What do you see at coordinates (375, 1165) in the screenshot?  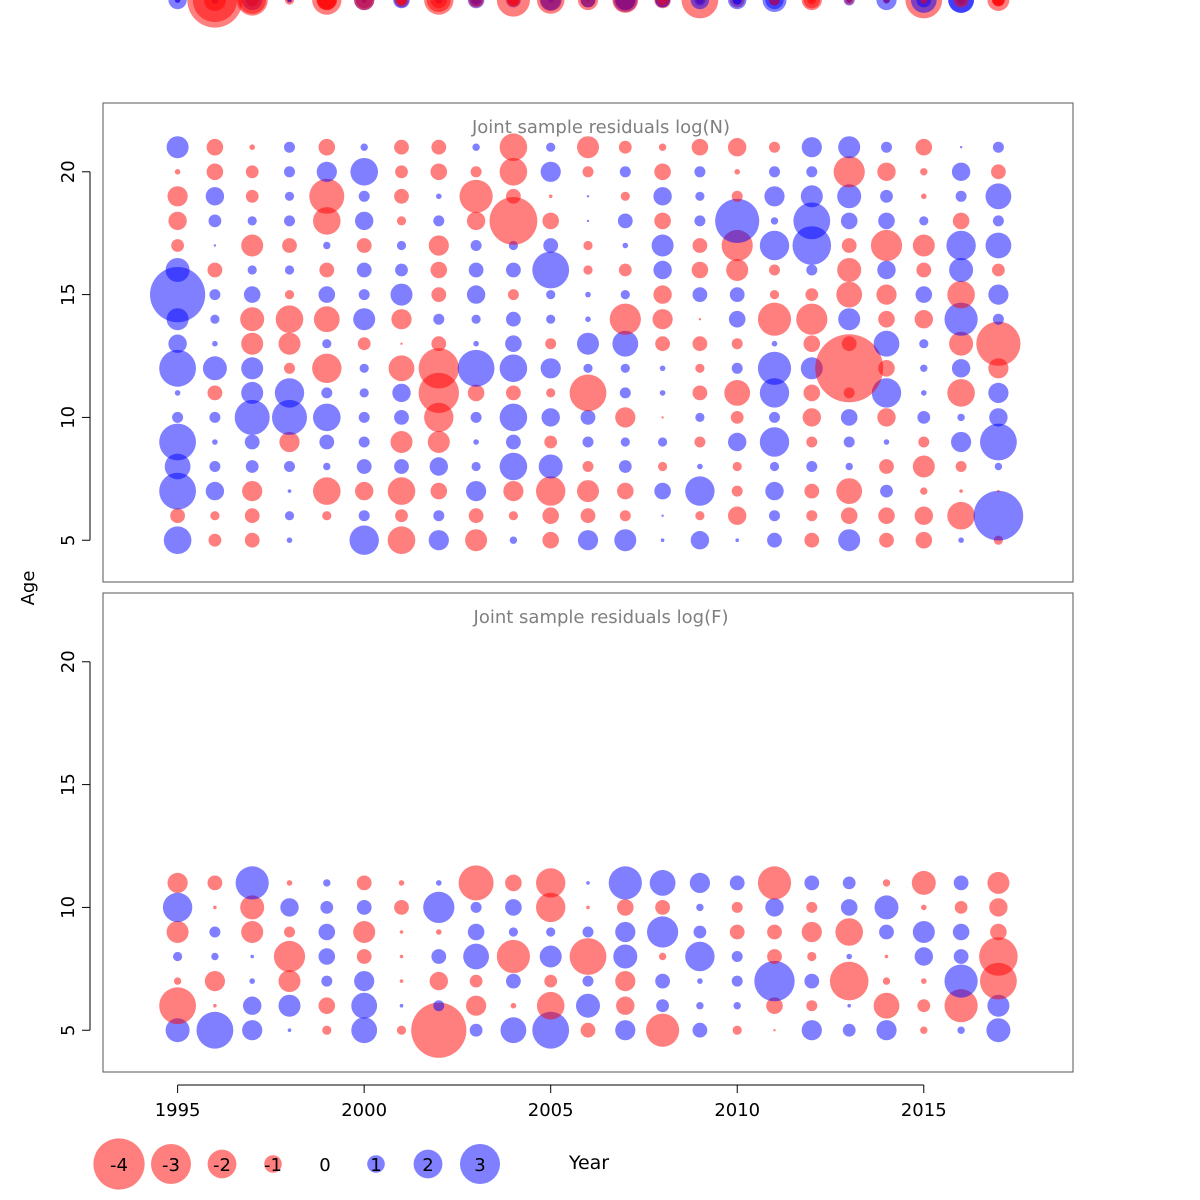 I see `legend-label: 1` at bounding box center [375, 1165].